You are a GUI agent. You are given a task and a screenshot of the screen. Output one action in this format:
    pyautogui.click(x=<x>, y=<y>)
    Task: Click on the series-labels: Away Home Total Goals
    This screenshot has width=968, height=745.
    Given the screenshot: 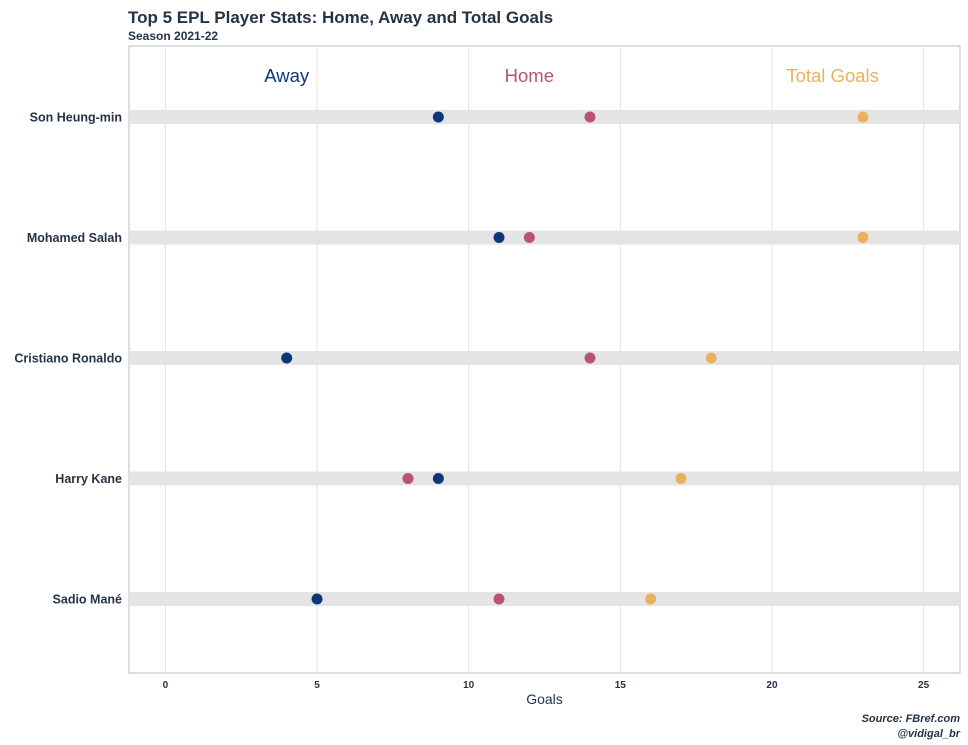 What is the action you would take?
    pyautogui.click(x=571, y=75)
    